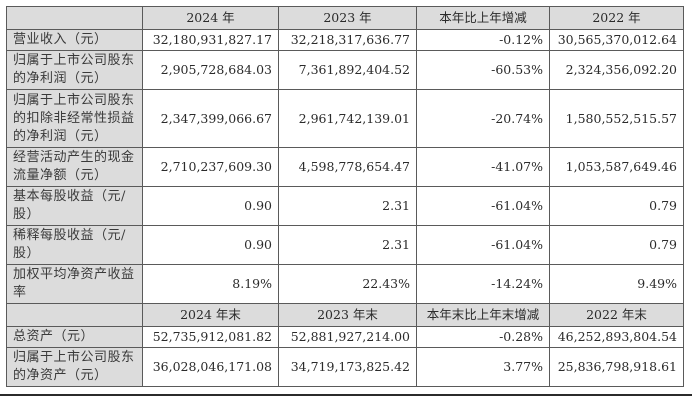 This screenshot has height=400, width=692. What do you see at coordinates (483, 367) in the screenshot?
I see `value-change: 3.77%` at bounding box center [483, 367].